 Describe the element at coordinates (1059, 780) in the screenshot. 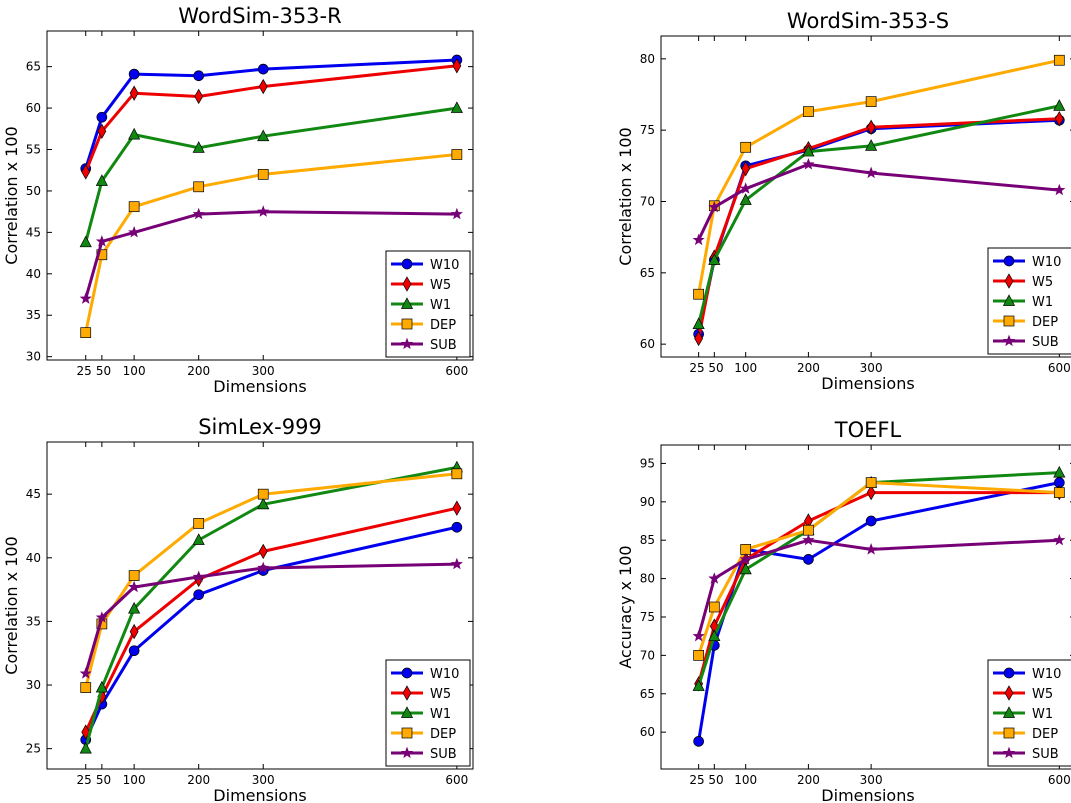

I see `x-tick-label: 600` at that location.